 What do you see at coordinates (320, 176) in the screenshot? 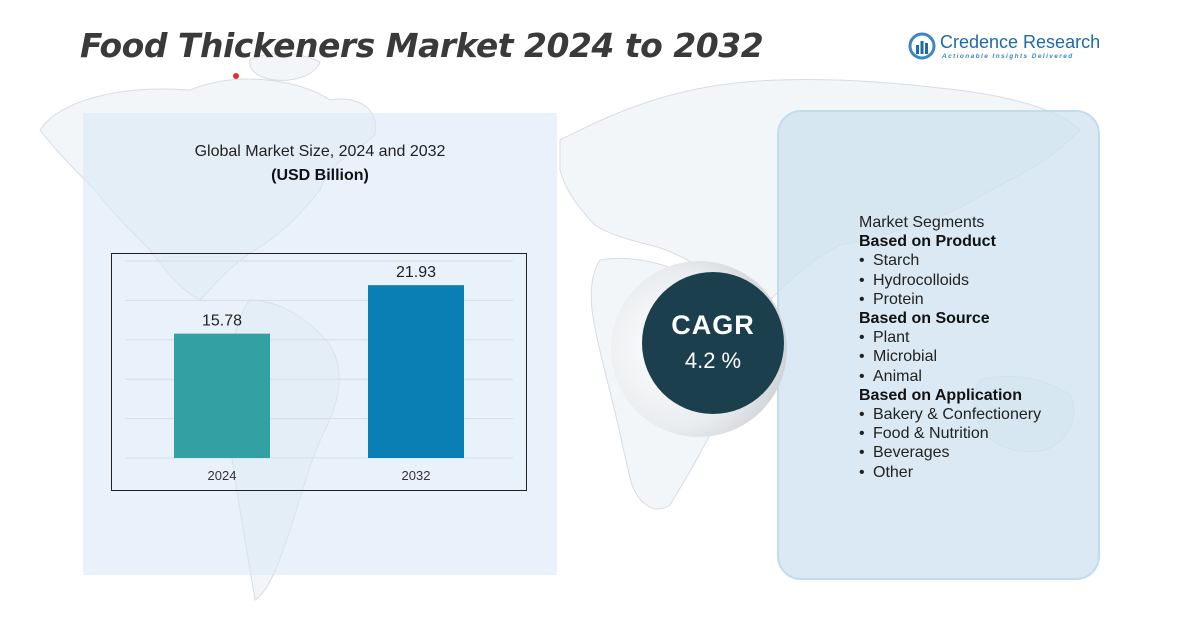
I see `chart-unit-label: (USD Billion)` at bounding box center [320, 176].